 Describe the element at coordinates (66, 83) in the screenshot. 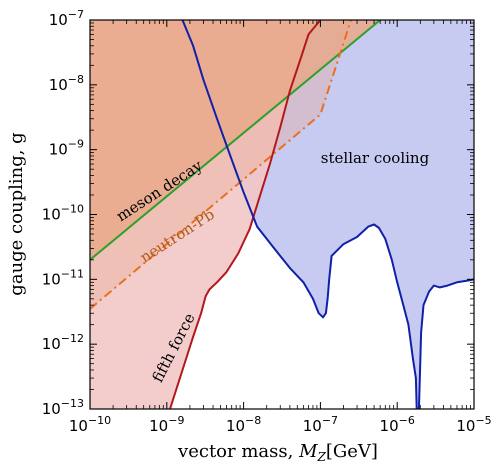

I see `y-tick-label: 10⁻⁸` at that location.